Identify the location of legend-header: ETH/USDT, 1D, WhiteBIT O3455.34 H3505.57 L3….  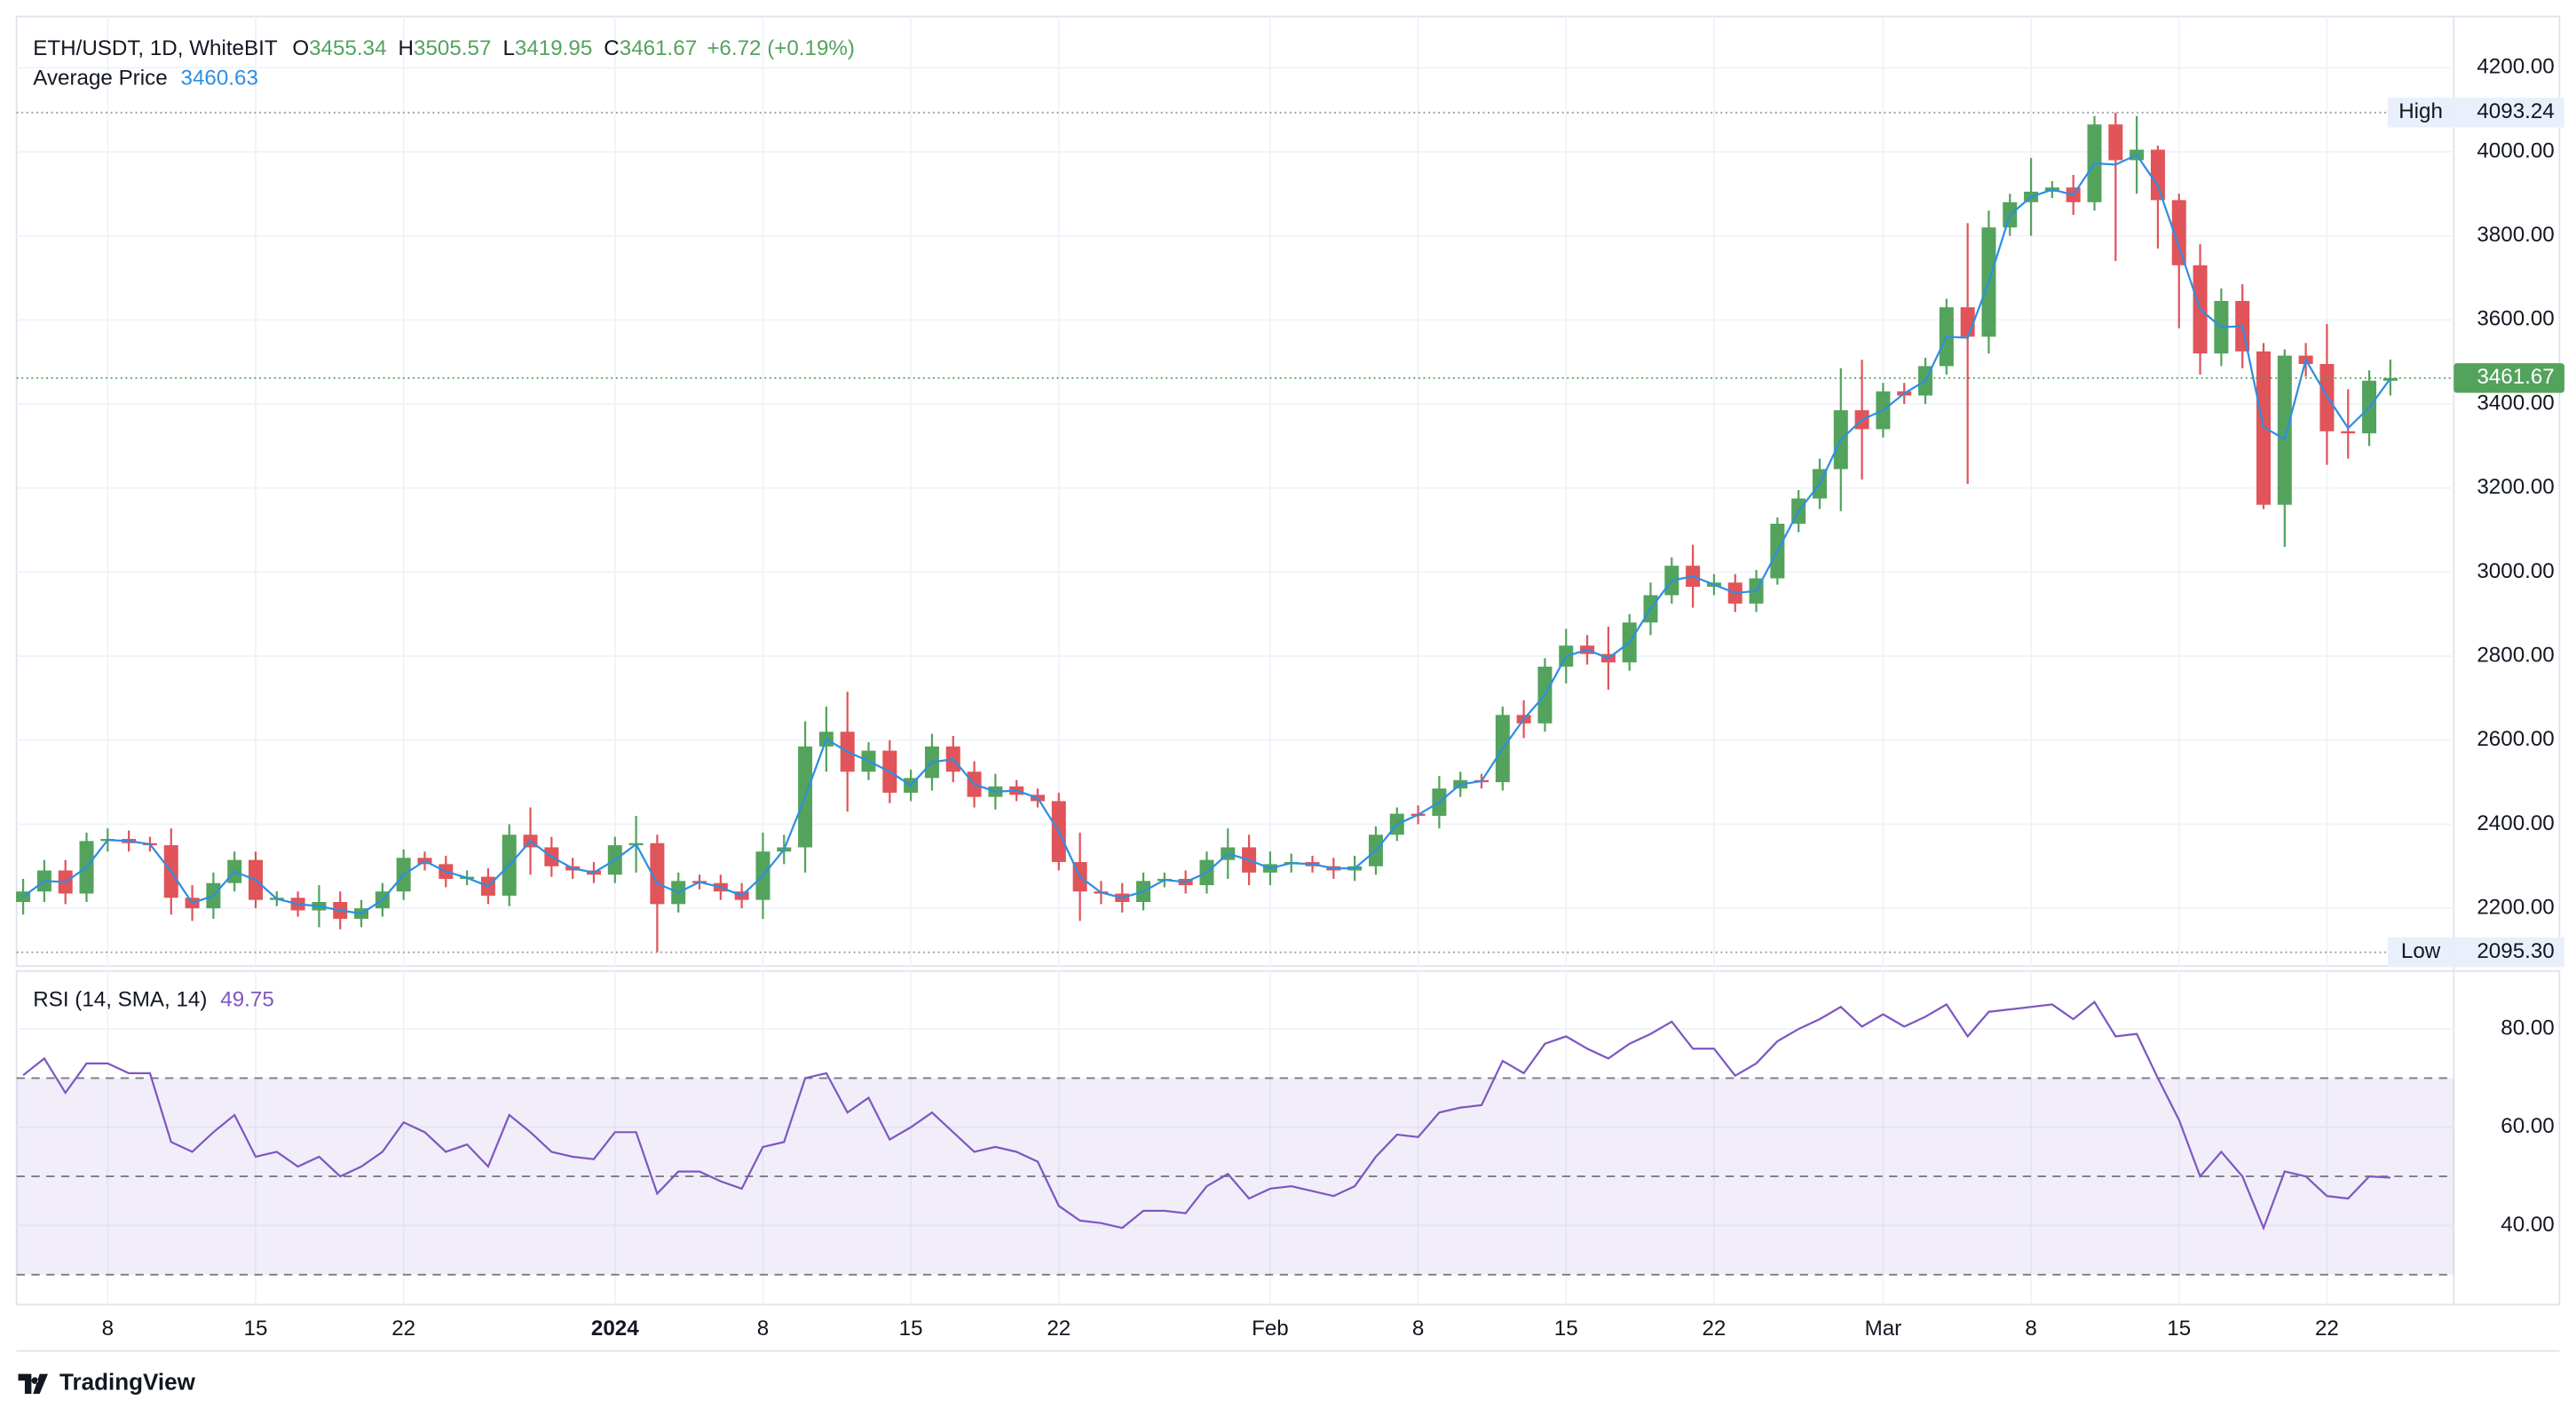
(444, 48).